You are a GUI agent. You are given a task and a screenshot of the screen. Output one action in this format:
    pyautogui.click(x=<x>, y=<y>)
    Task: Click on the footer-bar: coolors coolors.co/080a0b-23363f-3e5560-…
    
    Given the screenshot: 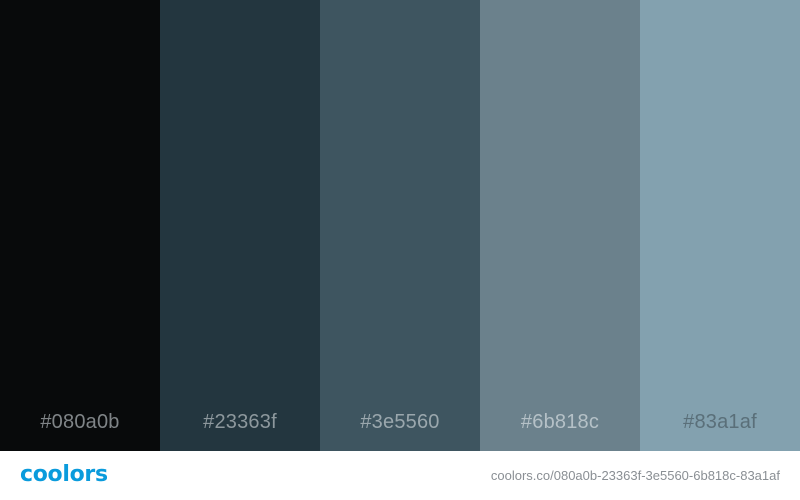 What is the action you would take?
    pyautogui.click(x=400, y=475)
    